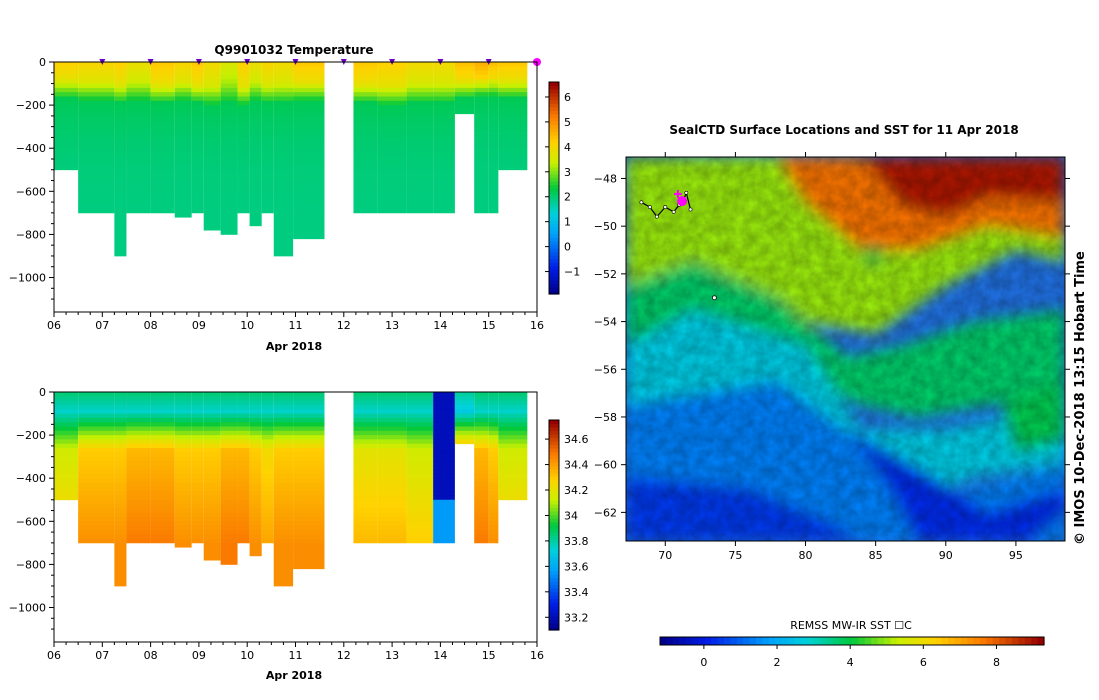 The image size is (1099, 700). What do you see at coordinates (851, 625) in the screenshot?
I see `sst-colorbar-title: REMSS MW-IR SST ☐C` at bounding box center [851, 625].